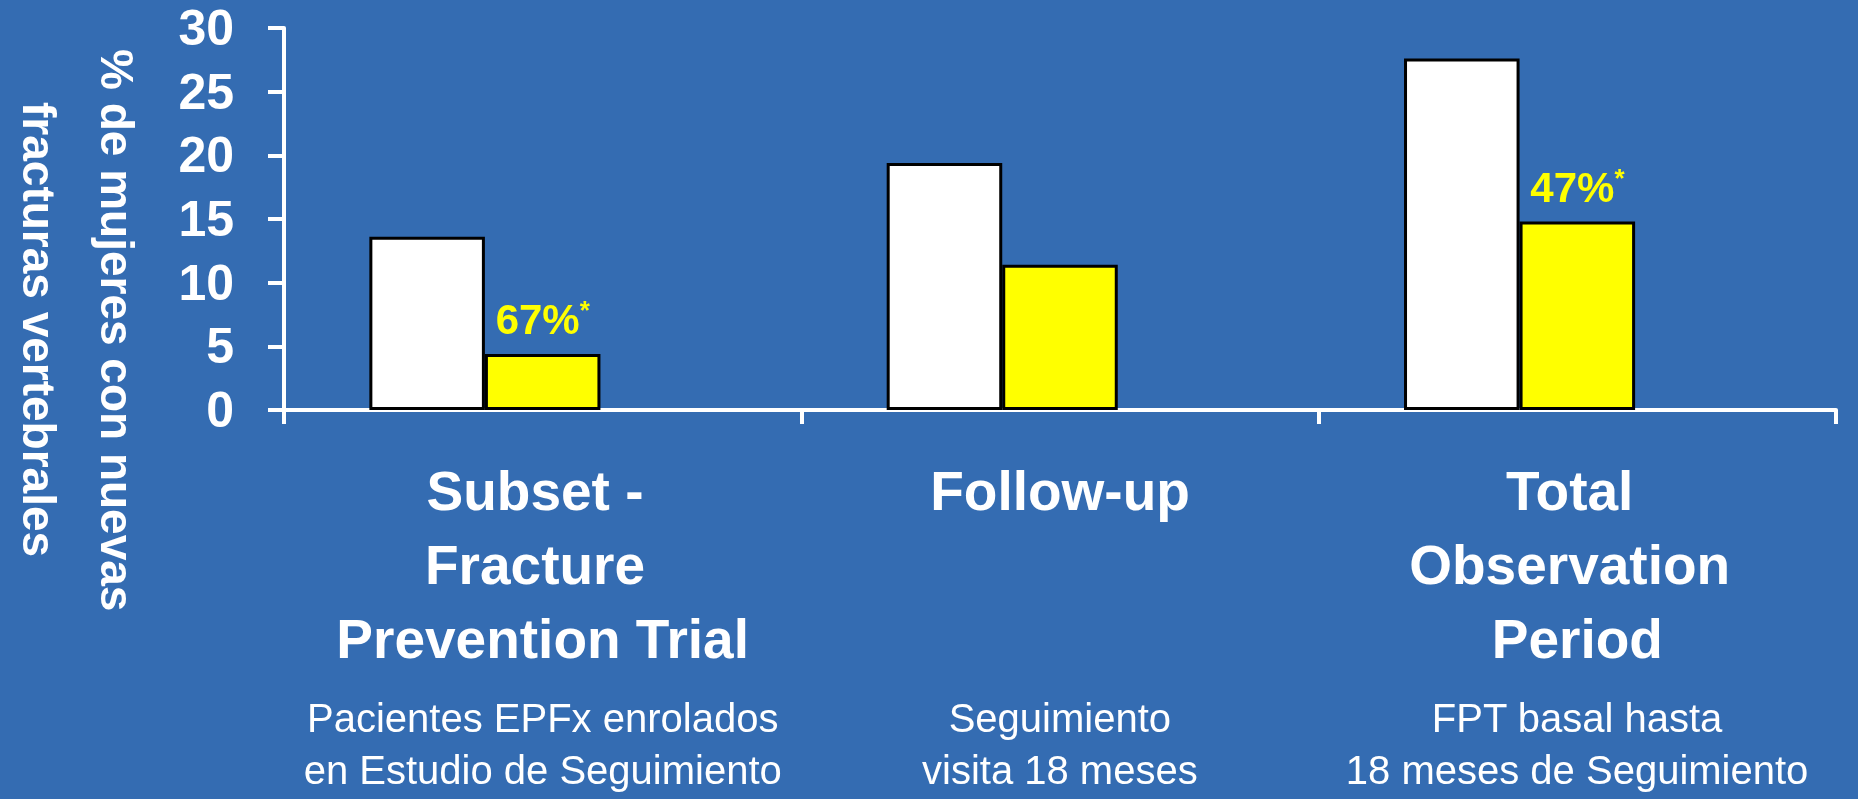 The height and width of the screenshot is (799, 1858). Describe the element at coordinates (206, 91) in the screenshot. I see `y-tick-label: 25` at that location.